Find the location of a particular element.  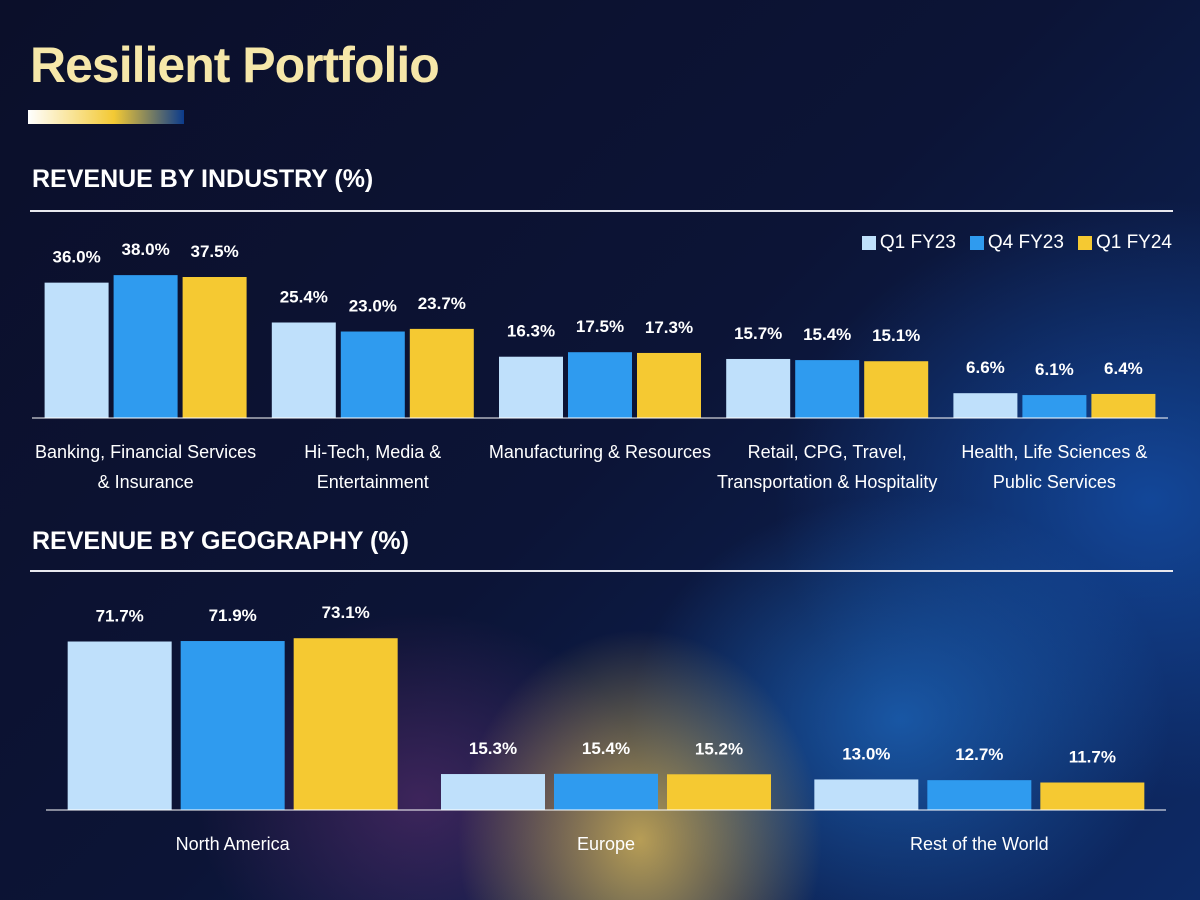

value-label: 15.2% is located at coordinates (719, 748).